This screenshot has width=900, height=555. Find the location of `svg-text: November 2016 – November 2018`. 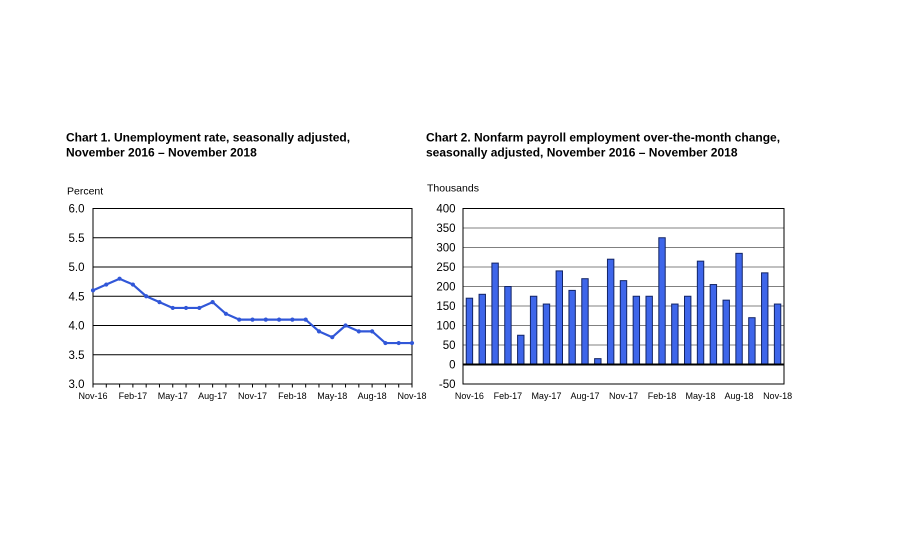

svg-text: November 2016 – November 2018 is located at coordinates (161, 153).